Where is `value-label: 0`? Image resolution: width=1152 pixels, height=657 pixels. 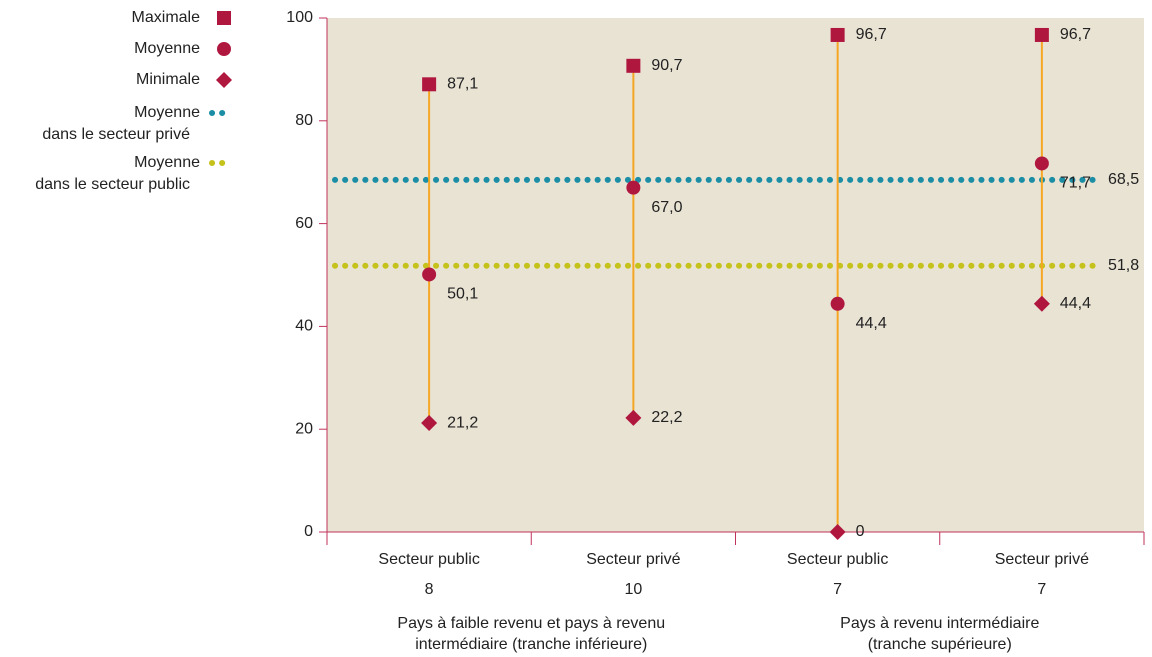 value-label: 0 is located at coordinates (860, 531).